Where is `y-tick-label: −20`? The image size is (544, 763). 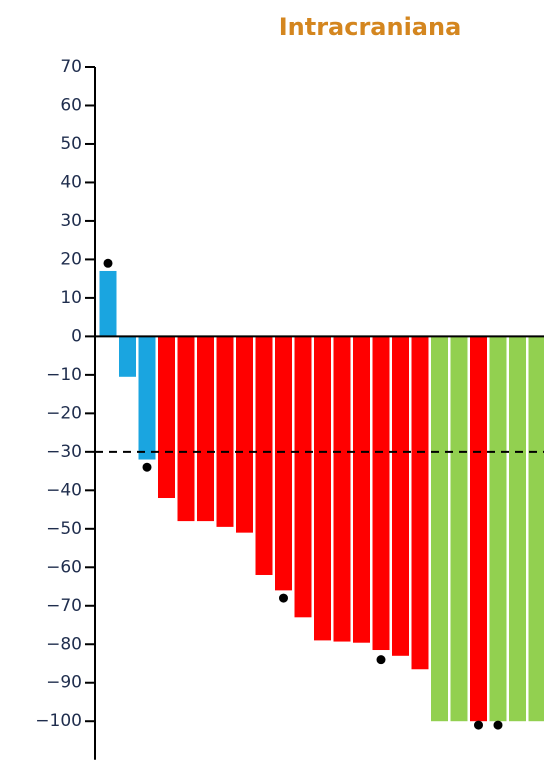 y-tick-label: −20 is located at coordinates (64, 413).